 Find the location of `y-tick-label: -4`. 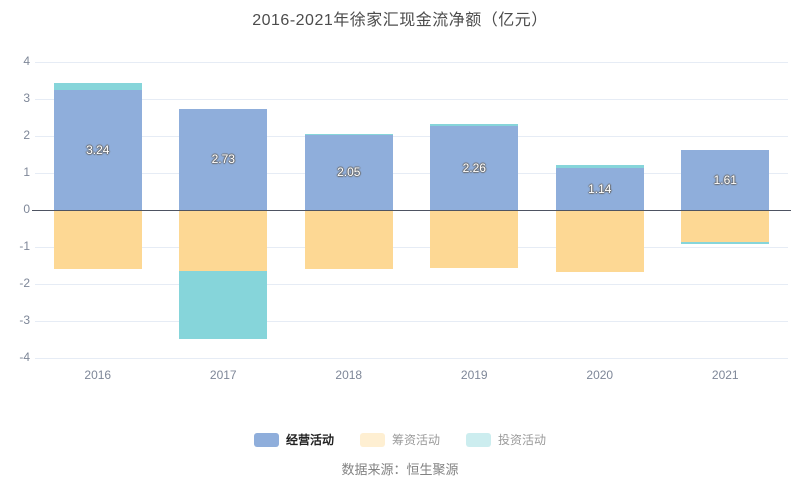

y-tick-label: -4 is located at coordinates (24, 357).